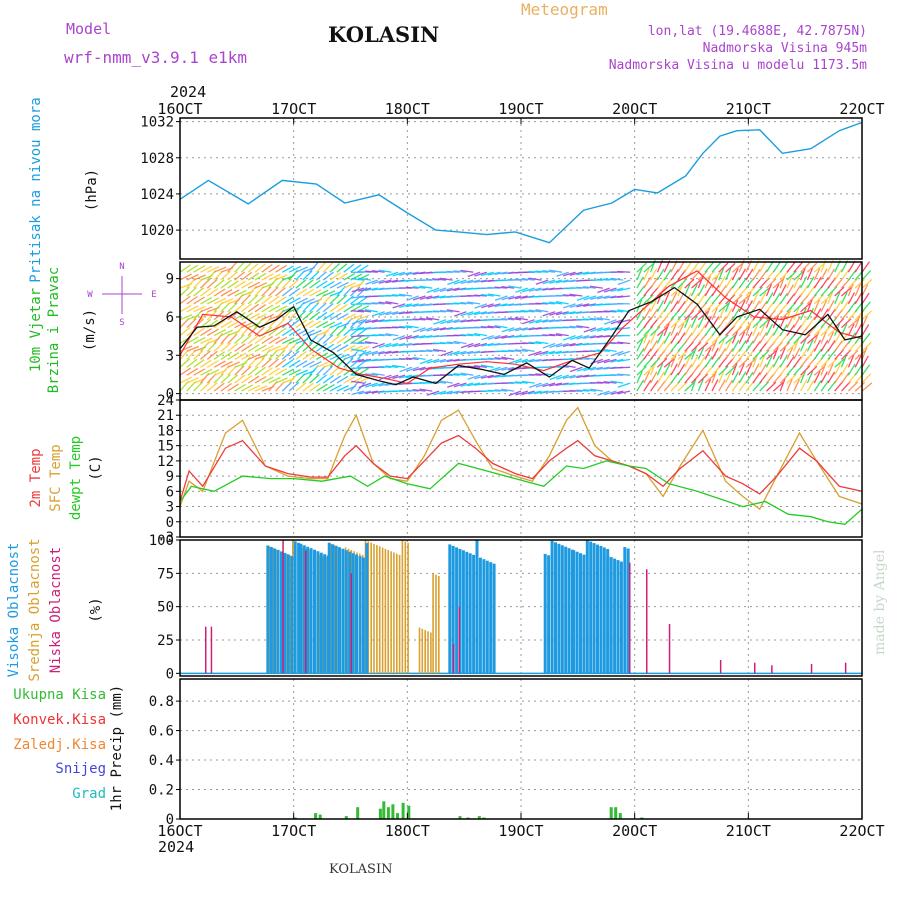 The height and width of the screenshot is (900, 900). Describe the element at coordinates (89, 29) in the screenshot. I see `model-label: Model` at that location.